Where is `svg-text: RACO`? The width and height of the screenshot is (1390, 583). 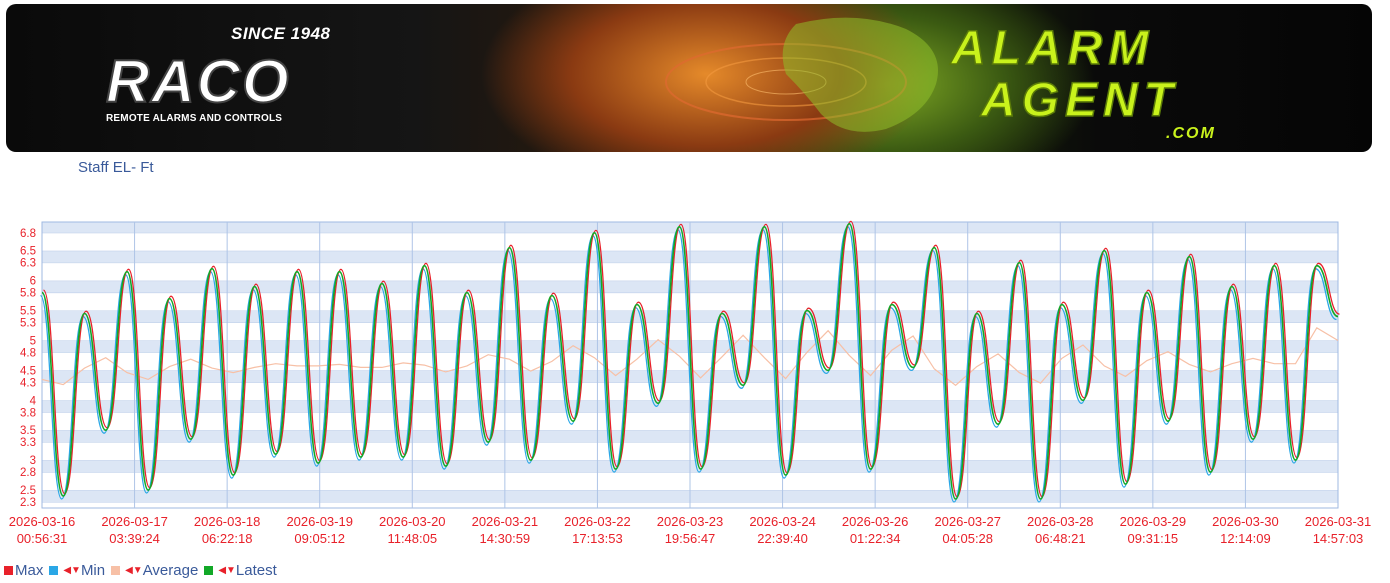 svg-text: RACO is located at coordinates (198, 81).